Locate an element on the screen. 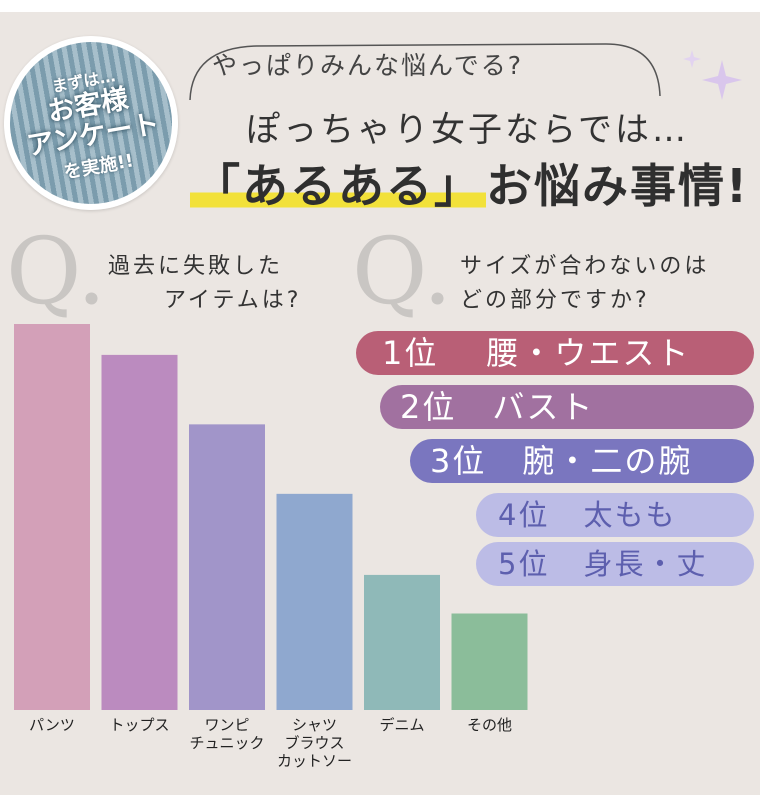 This screenshot has height=795, width=760. rank-position: 1位 is located at coordinates (410, 353).